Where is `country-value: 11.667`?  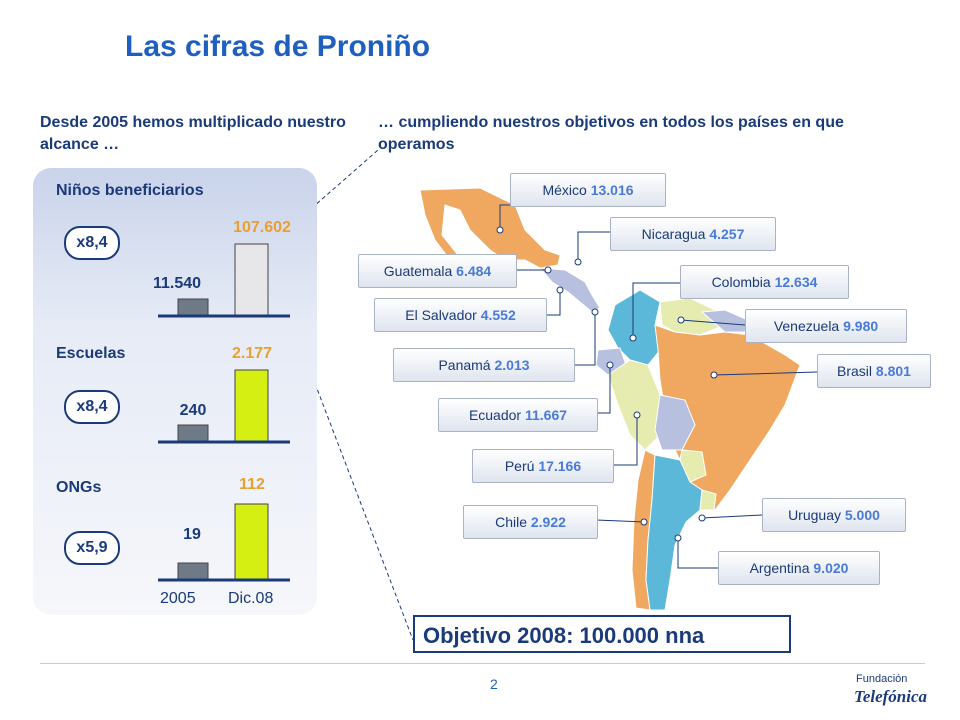
country-value: 11.667 is located at coordinates (546, 415).